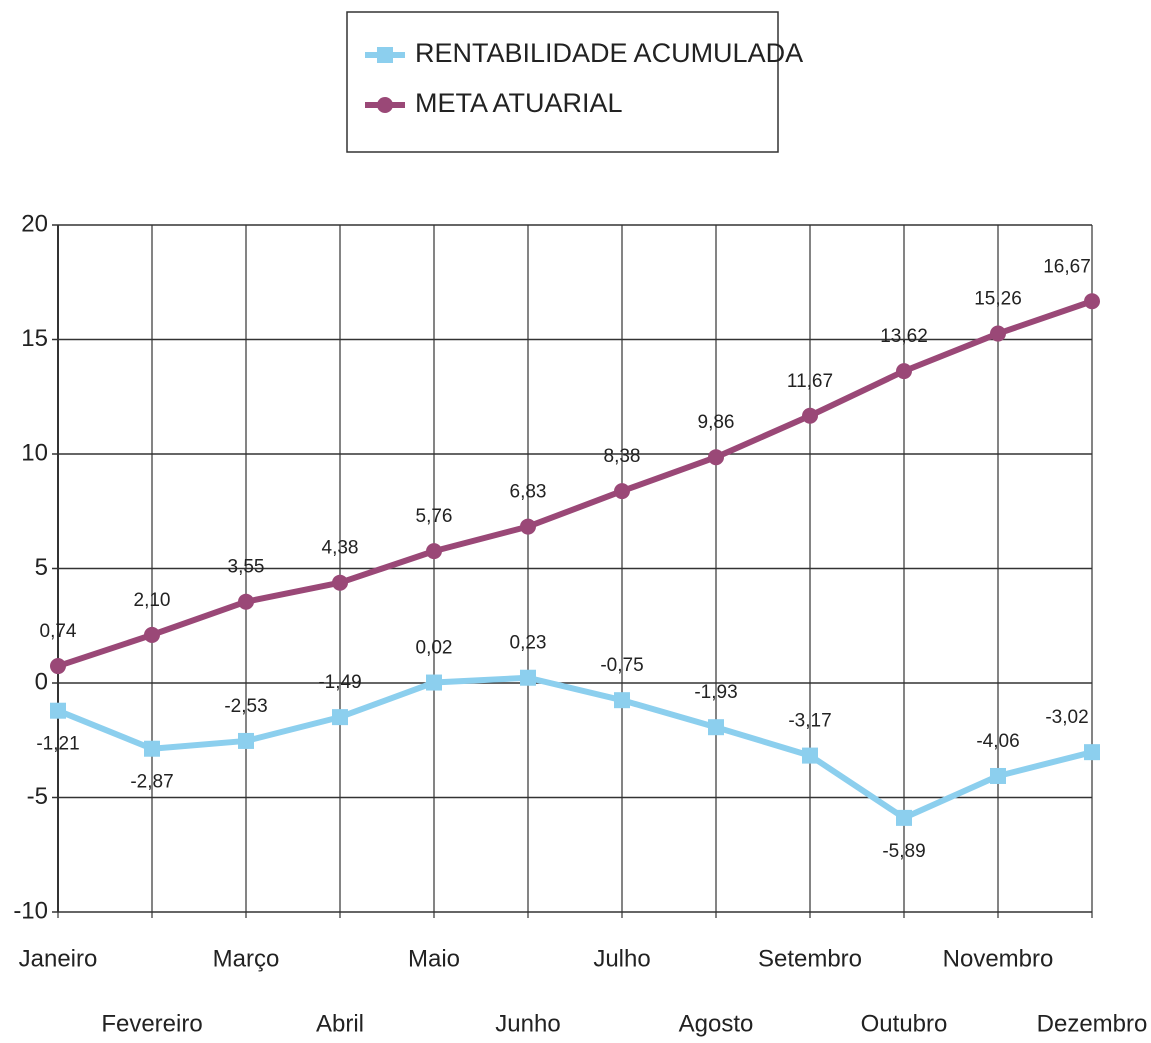 Image resolution: width=1151 pixels, height=1043 pixels. What do you see at coordinates (519, 103) in the screenshot?
I see `legend-label: META ATUARIAL` at bounding box center [519, 103].